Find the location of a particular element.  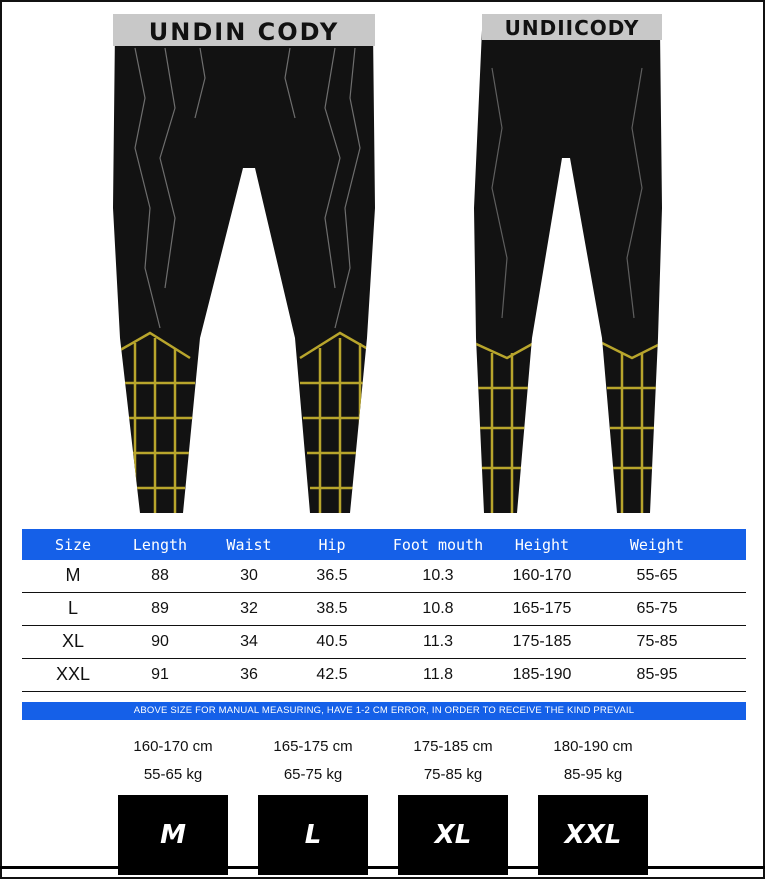

header-cell: Size is located at coordinates (73, 545).